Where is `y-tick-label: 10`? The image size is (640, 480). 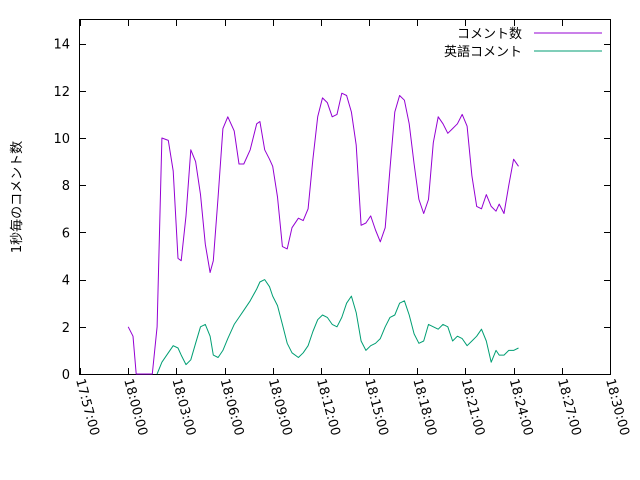
y-tick-label: 10 is located at coordinates (61, 139).